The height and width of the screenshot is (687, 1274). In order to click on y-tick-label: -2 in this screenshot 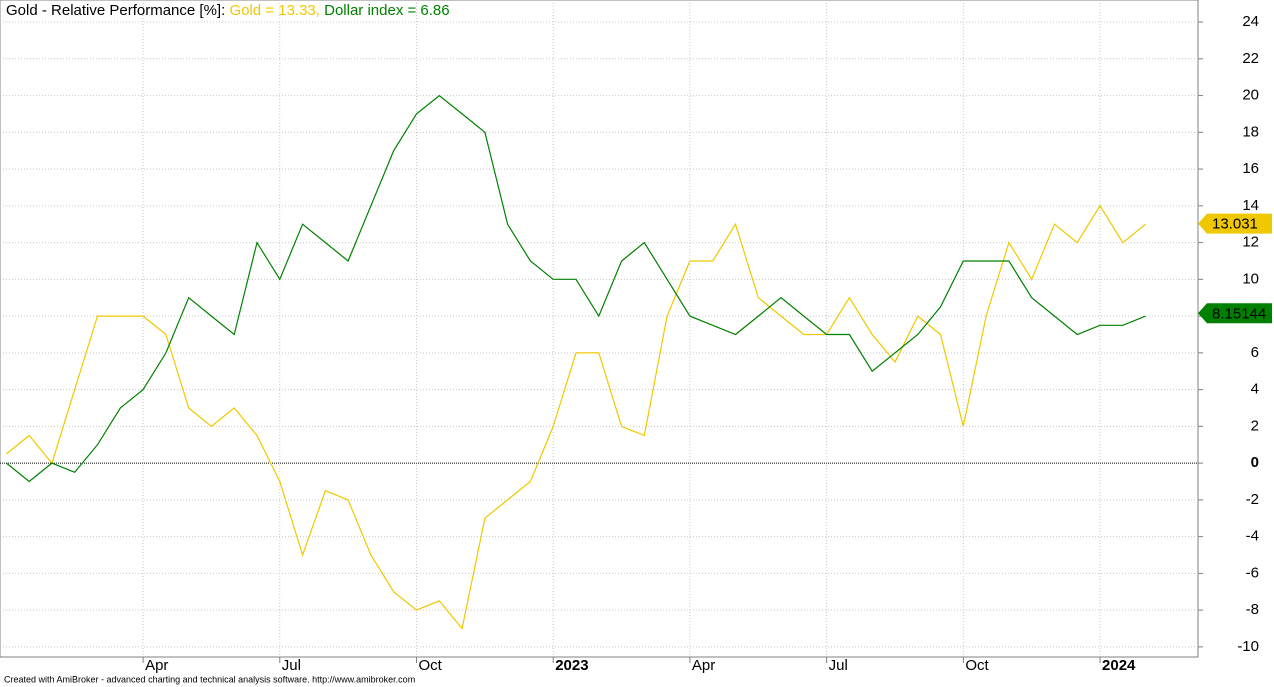, I will do `click(1252, 499)`.